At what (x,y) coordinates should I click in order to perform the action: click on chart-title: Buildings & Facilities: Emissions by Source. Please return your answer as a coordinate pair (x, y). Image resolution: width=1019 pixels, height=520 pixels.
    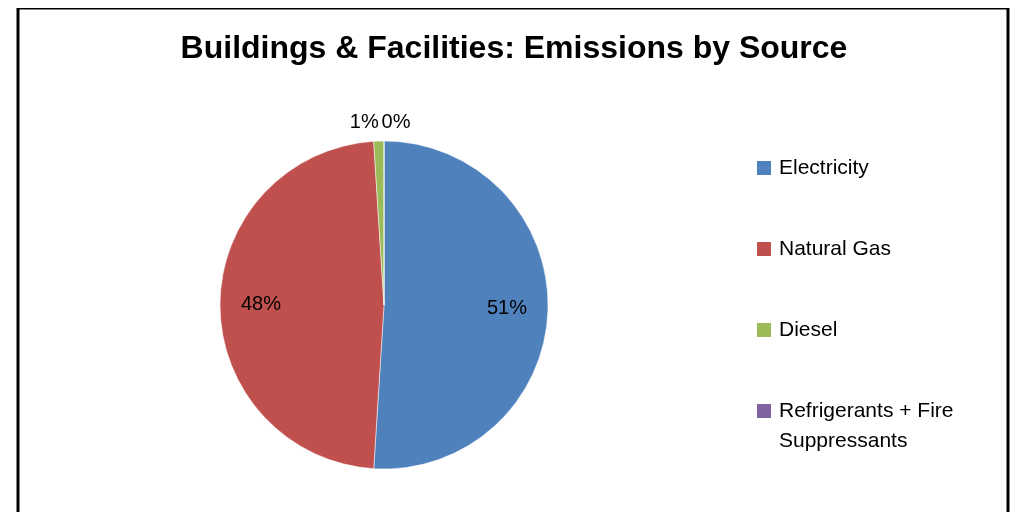
    Looking at the image, I should click on (514, 47).